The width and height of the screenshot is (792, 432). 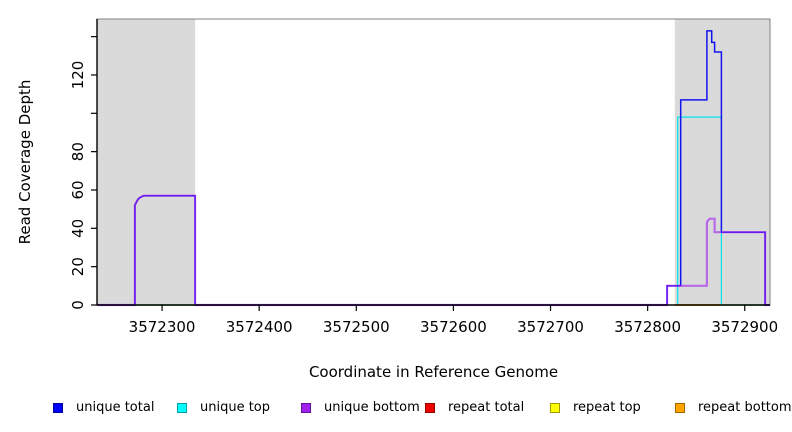 I want to click on legend-item-unique-top: unique top, so click(x=223, y=408).